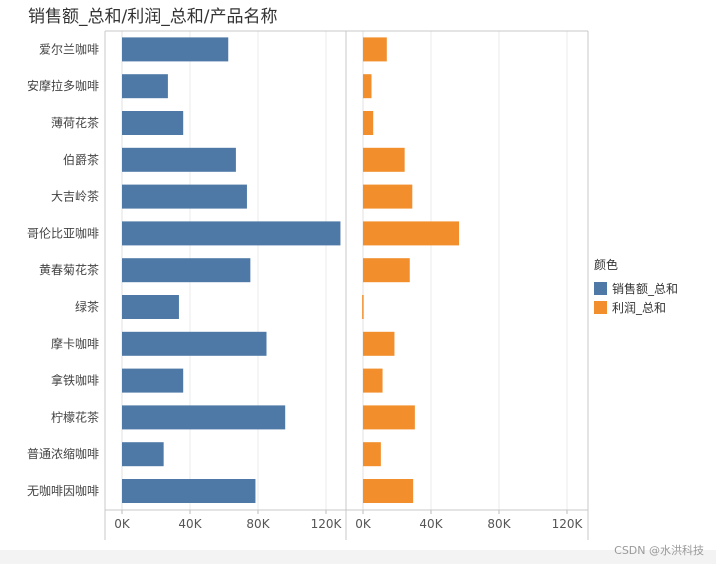 The width and height of the screenshot is (716, 564). What do you see at coordinates (63, 453) in the screenshot?
I see `category-label: 普通浓缩咖啡` at bounding box center [63, 453].